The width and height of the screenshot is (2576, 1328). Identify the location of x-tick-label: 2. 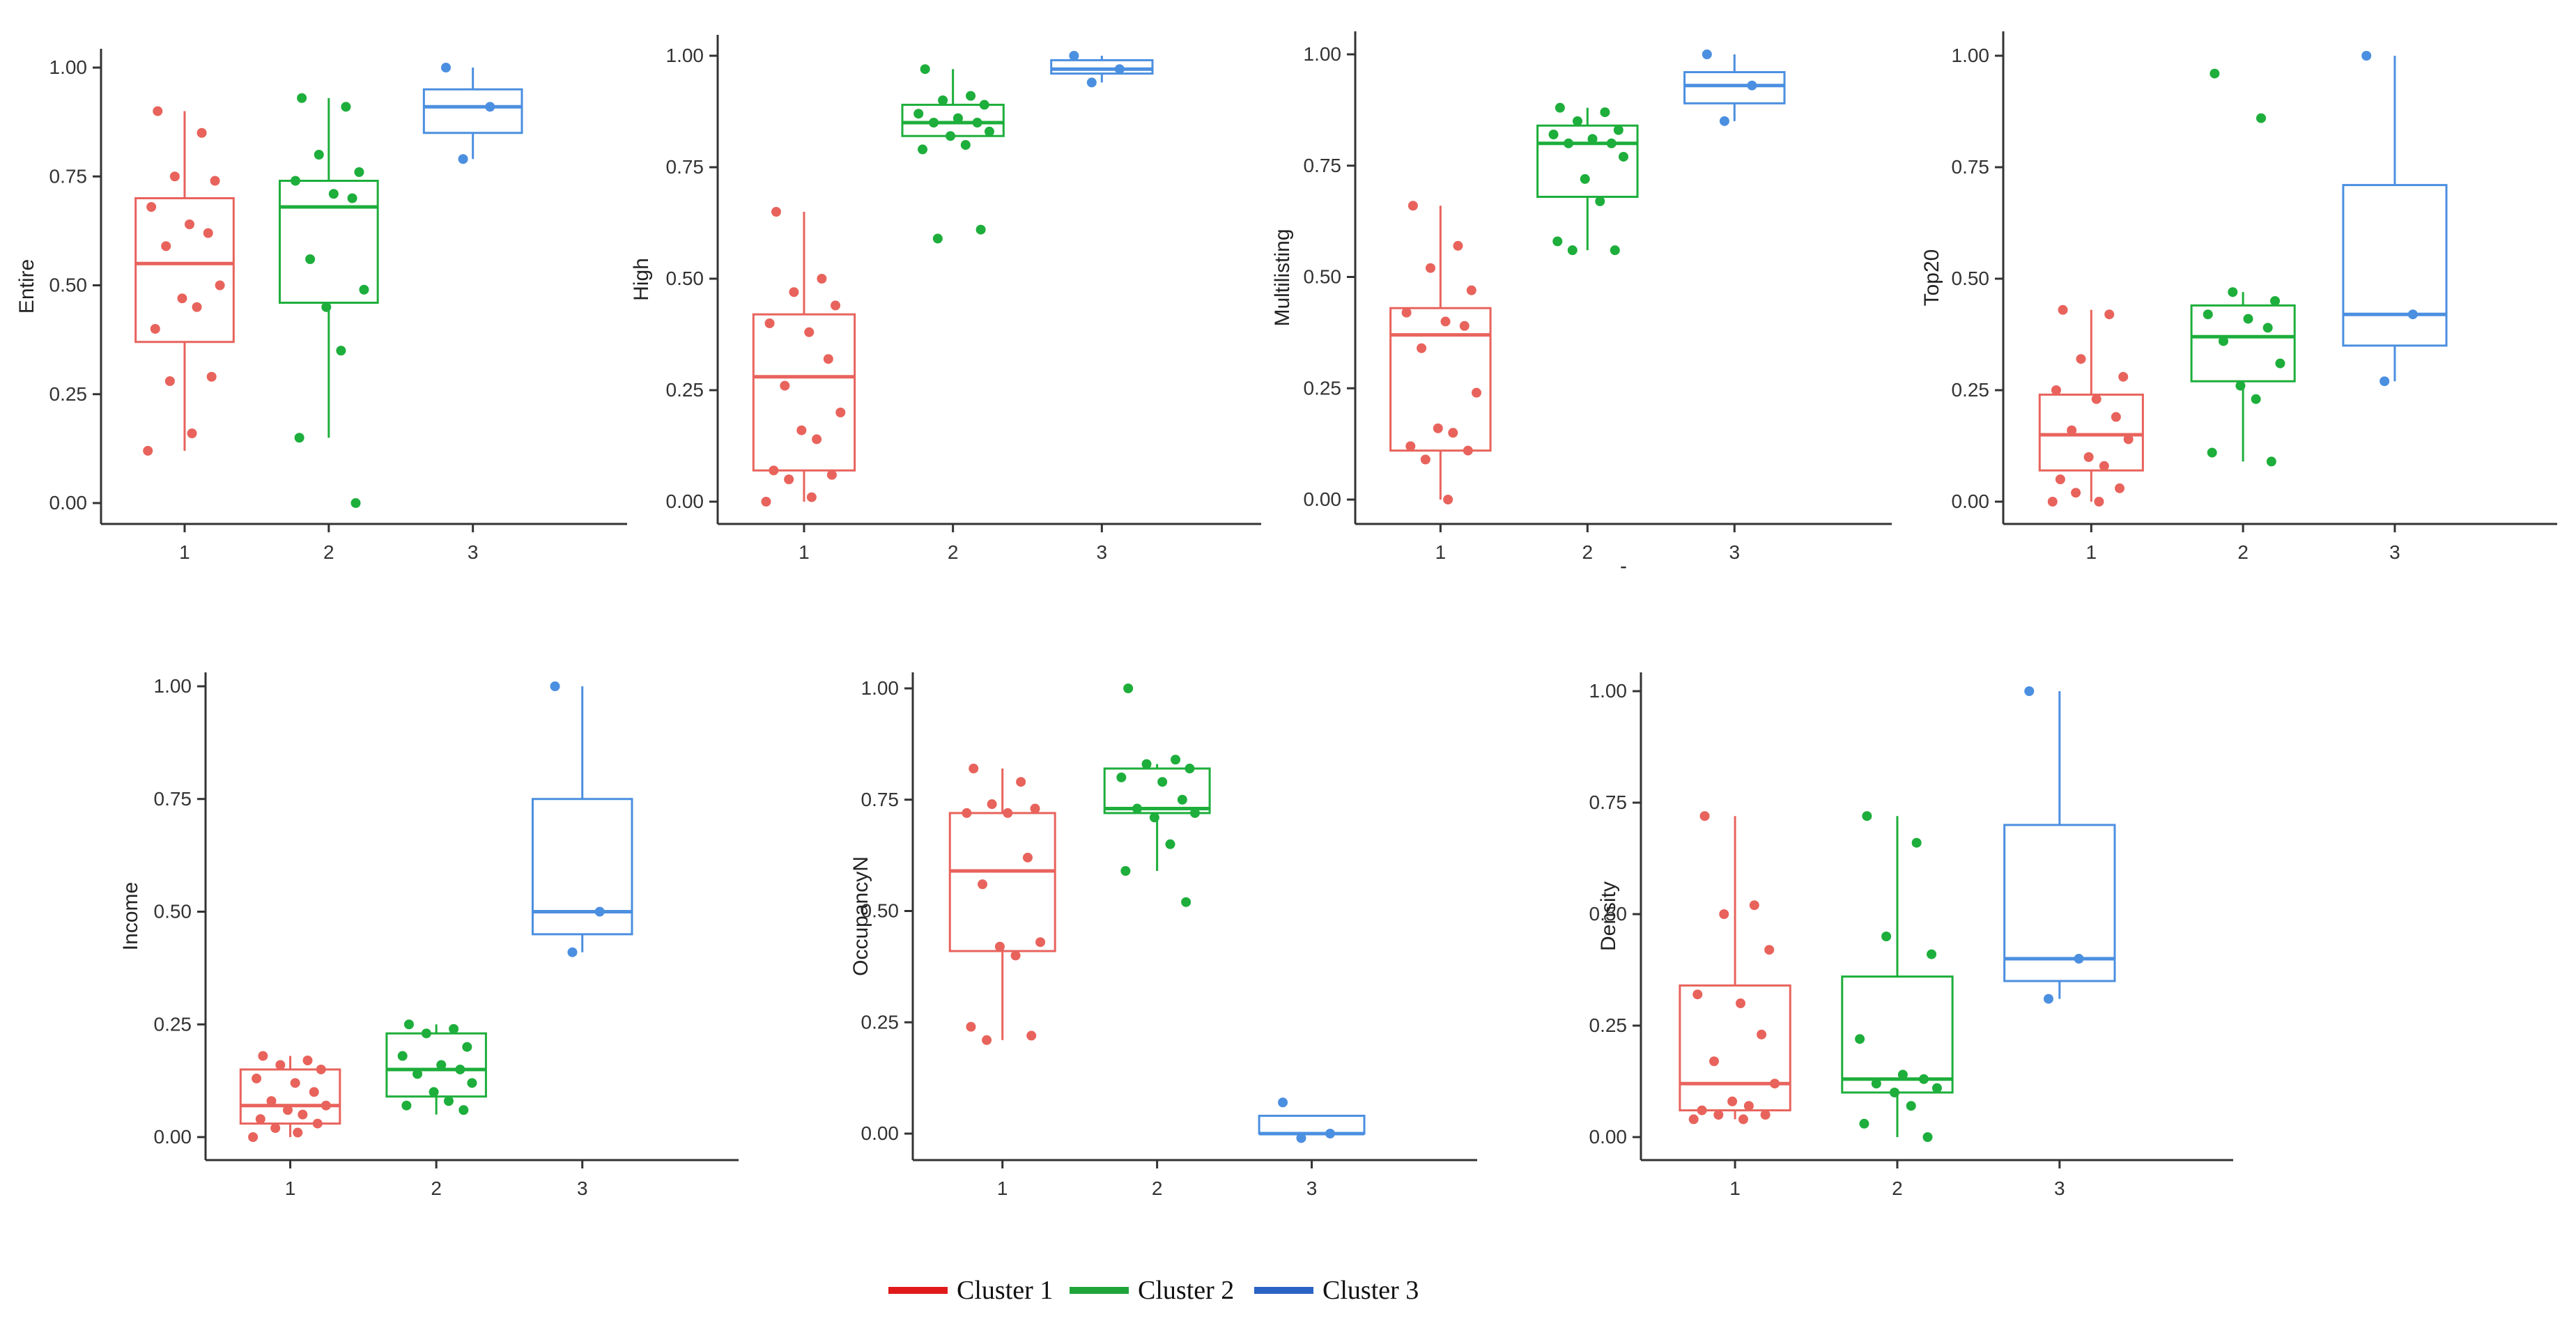
(2243, 552).